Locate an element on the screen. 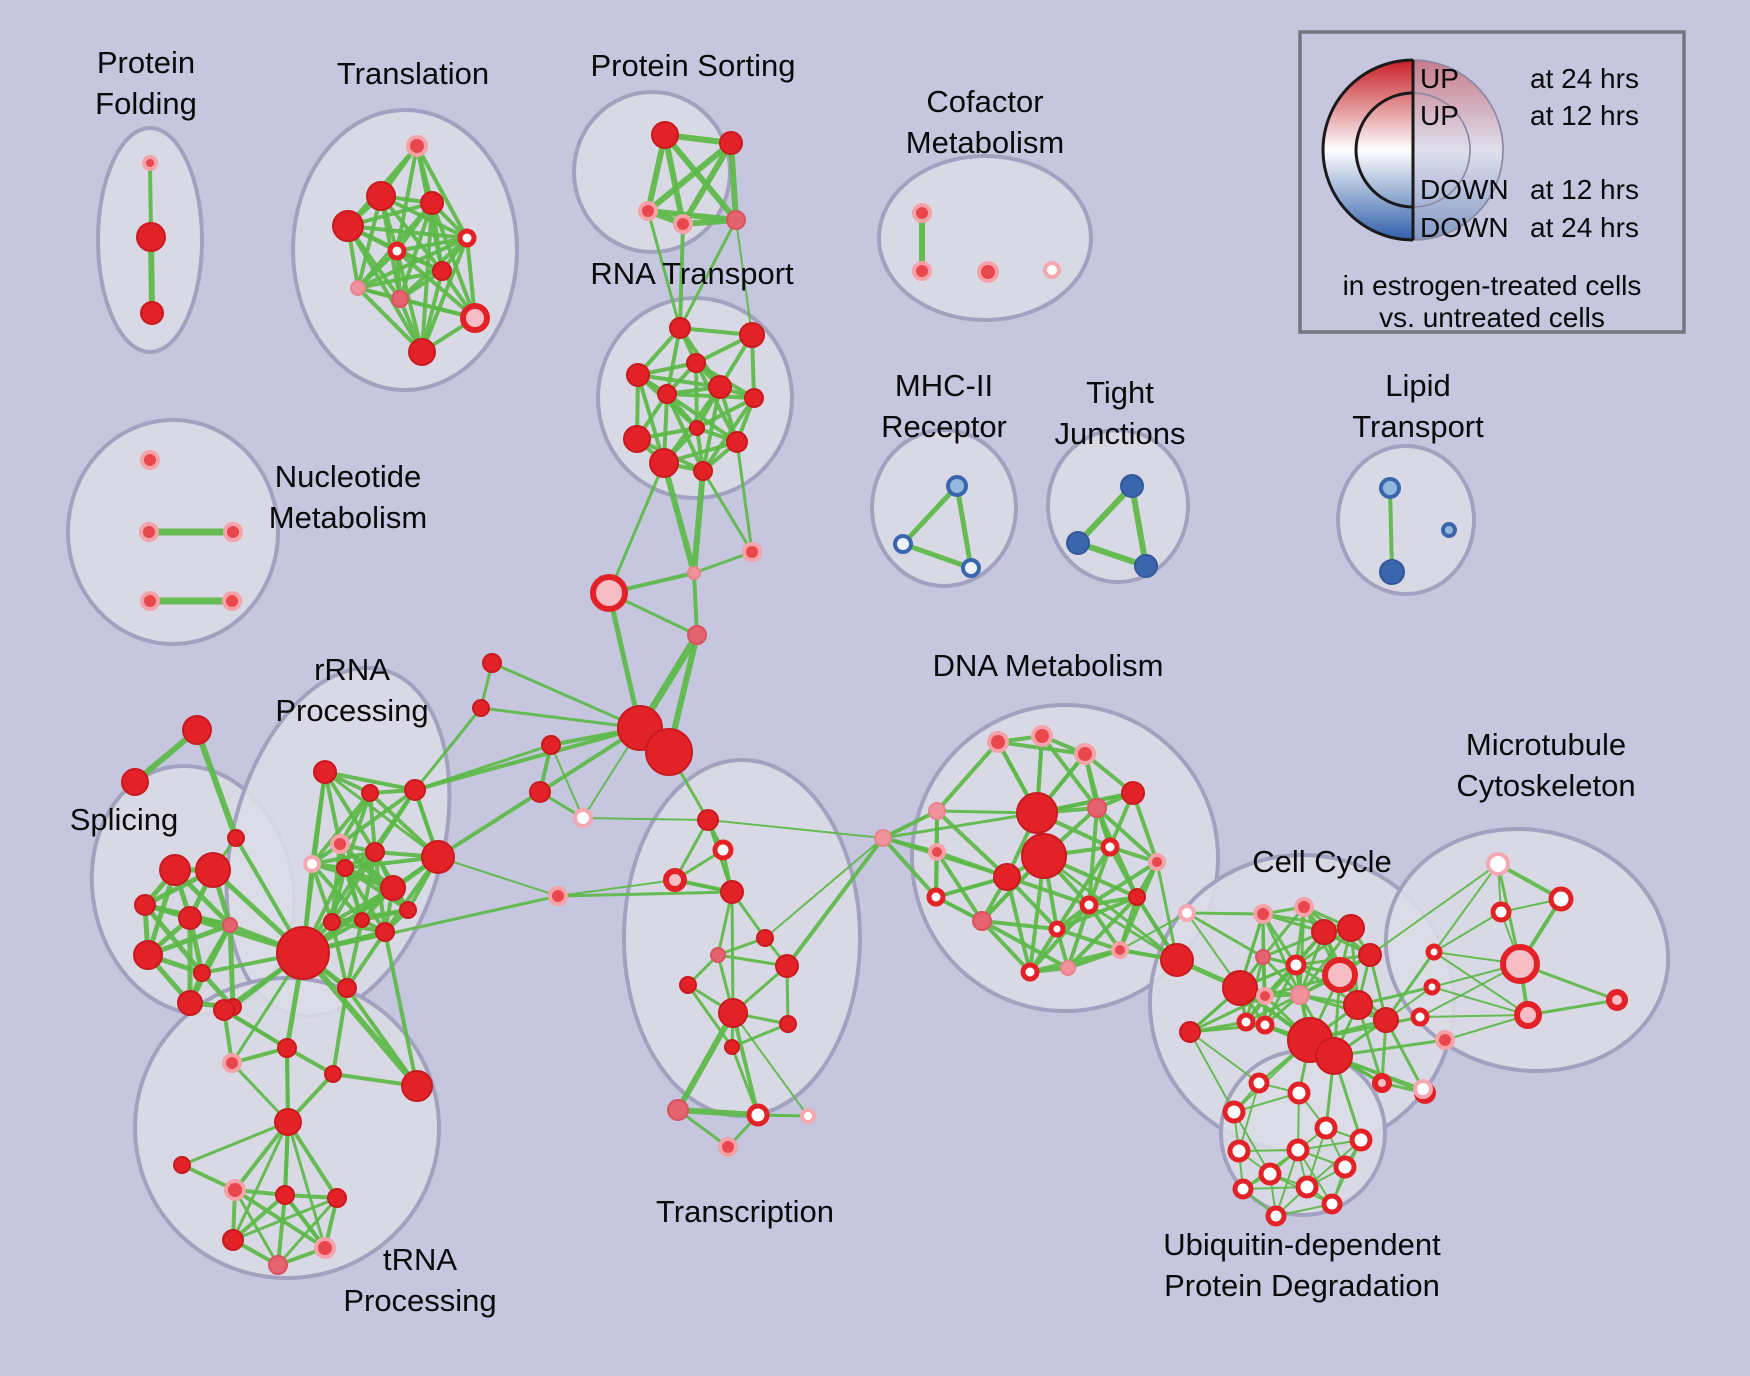  bridge-transcription-dna is located at coordinates (795, 829).